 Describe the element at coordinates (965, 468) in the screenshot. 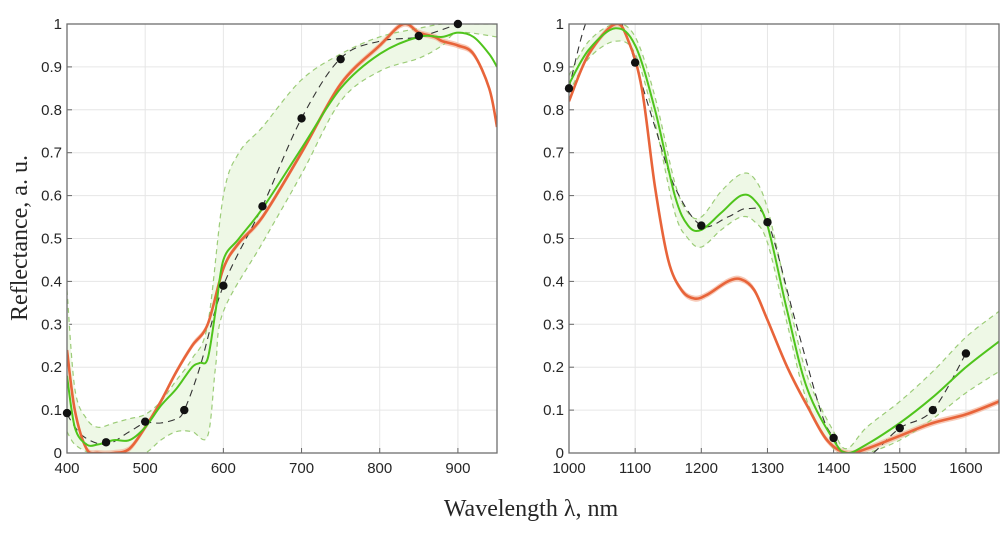

I see `x-tick-label: 1600` at that location.